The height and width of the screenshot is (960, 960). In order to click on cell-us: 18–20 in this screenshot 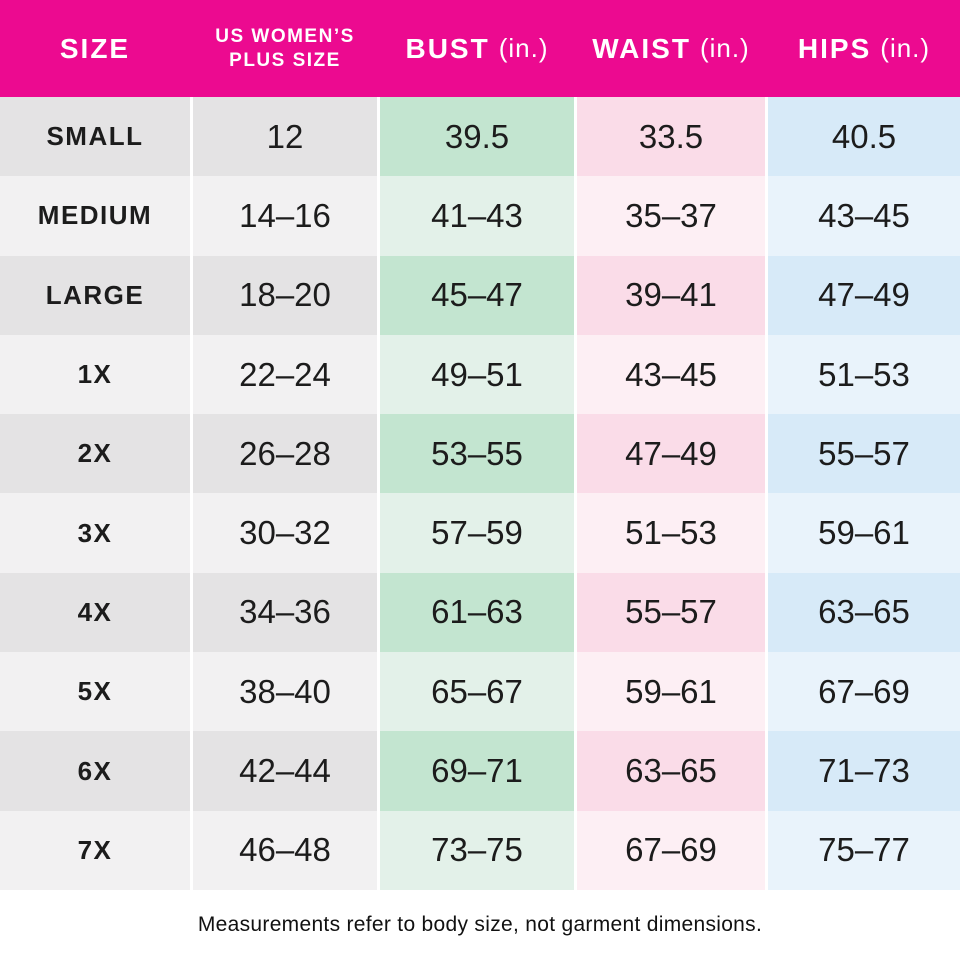, I will do `click(285, 295)`.